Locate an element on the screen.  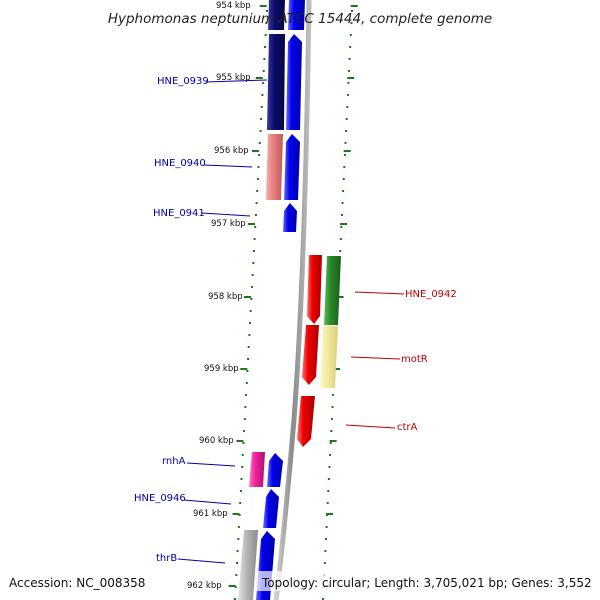
genome-backbone is located at coordinates (292, 300).